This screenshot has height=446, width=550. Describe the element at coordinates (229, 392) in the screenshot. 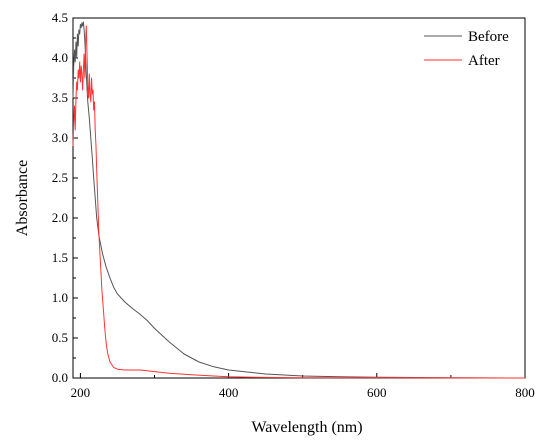

I see `x-tick-label: 400` at that location.